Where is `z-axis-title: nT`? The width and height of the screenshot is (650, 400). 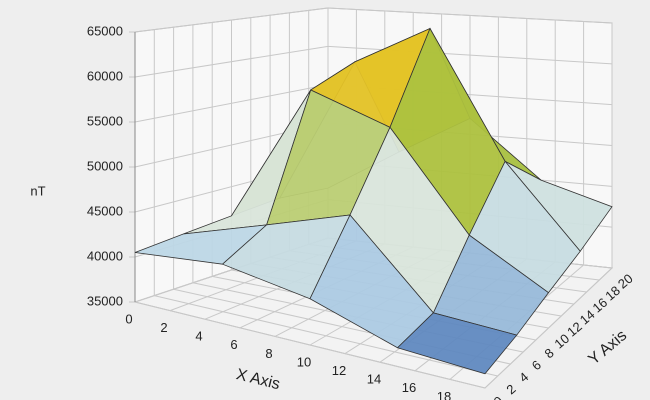
z-axis-title: nT is located at coordinates (37, 190).